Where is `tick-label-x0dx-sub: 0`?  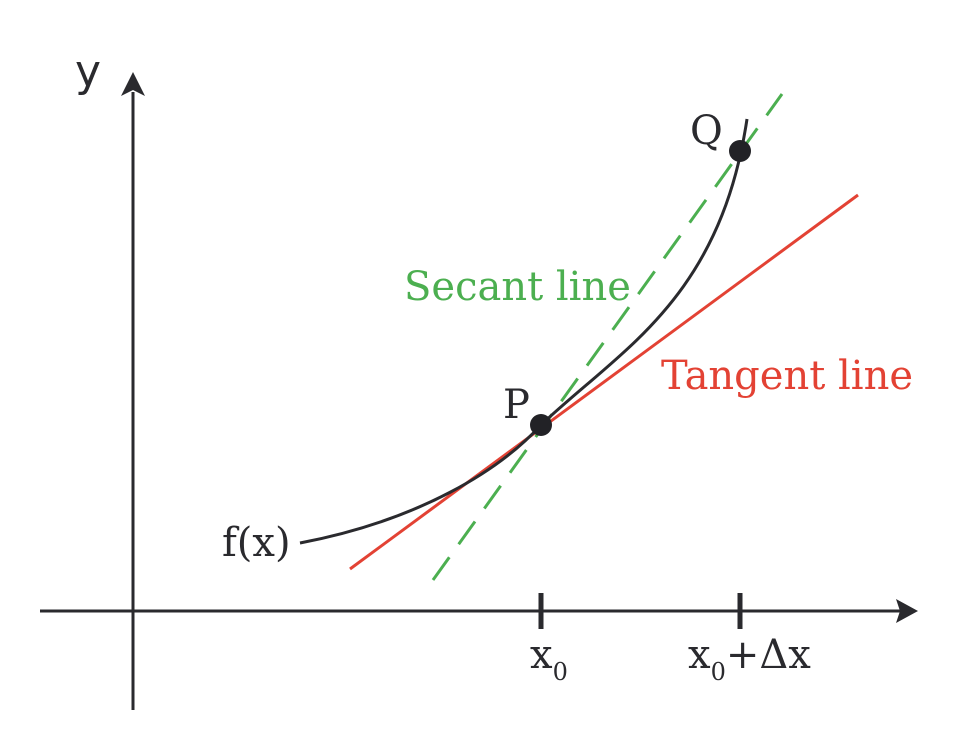 tick-label-x0dx-sub: 0 is located at coordinates (718, 672).